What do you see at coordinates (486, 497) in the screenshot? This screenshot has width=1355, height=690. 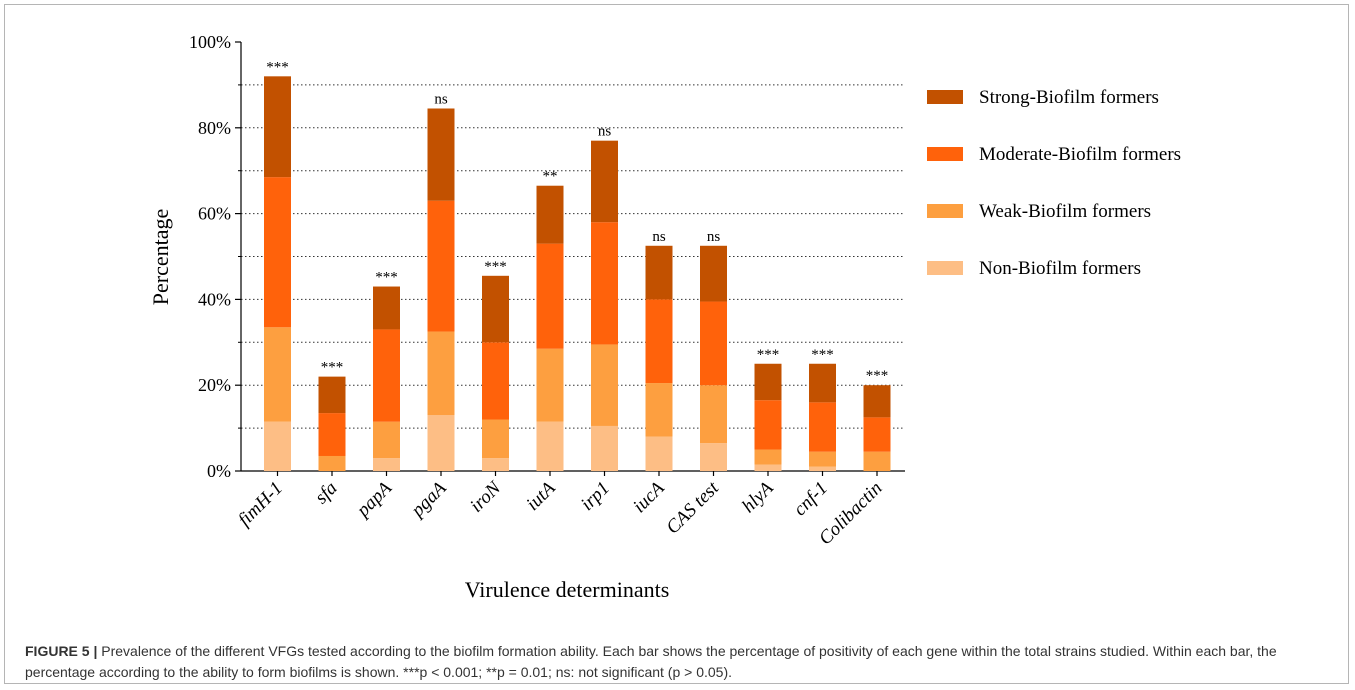 I see `x-tick-label: iroN` at bounding box center [486, 497].